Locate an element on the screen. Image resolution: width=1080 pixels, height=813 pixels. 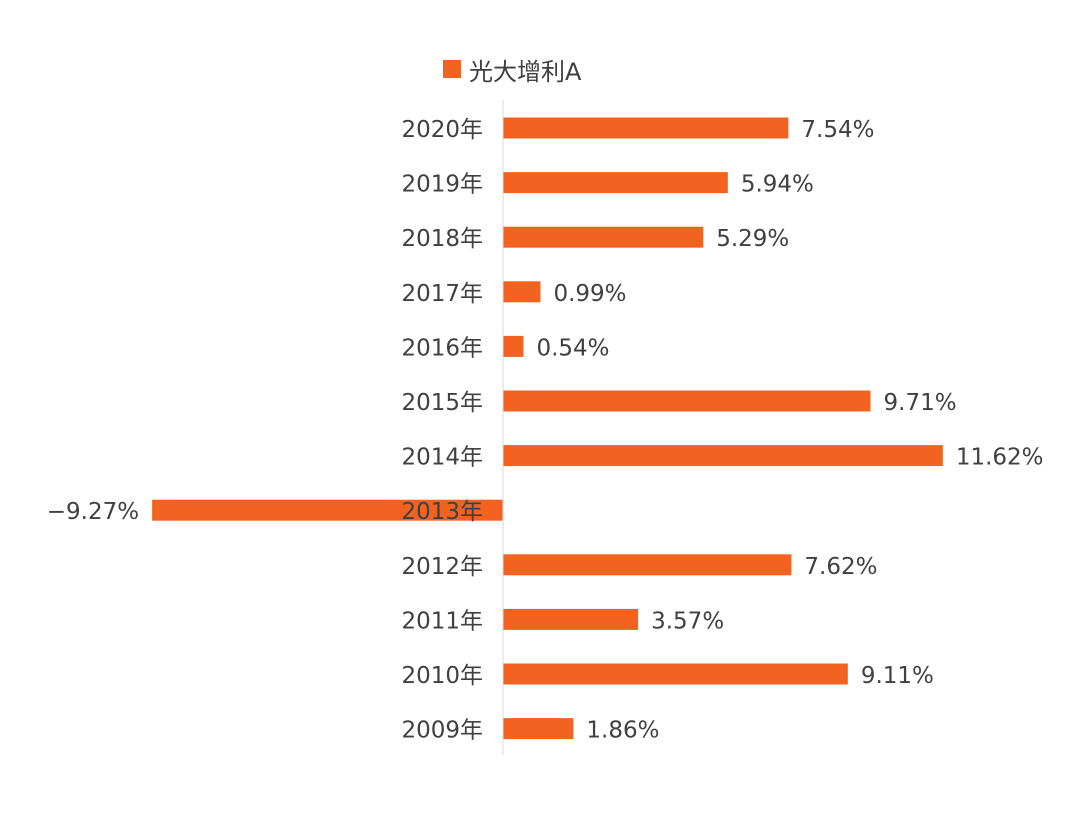
tick-label: 2017年 is located at coordinates (442, 294).